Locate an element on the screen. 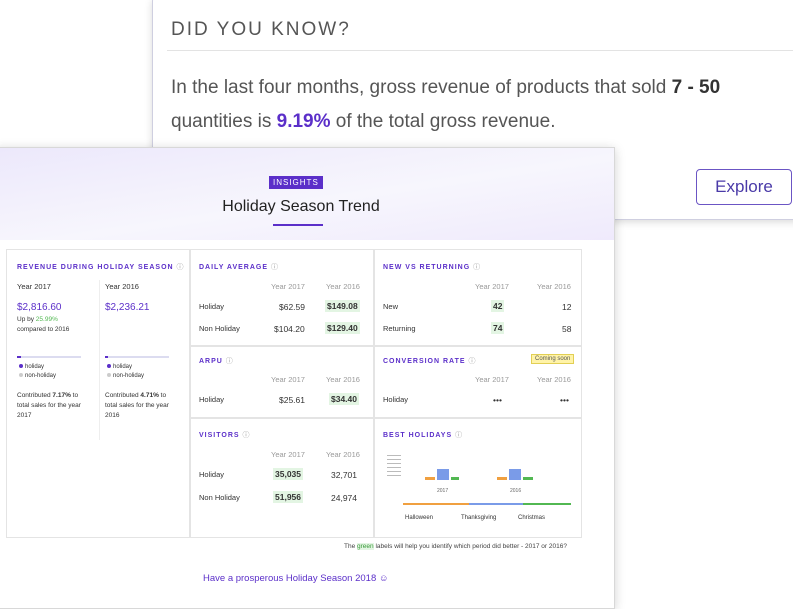 The image size is (793, 609). text-part: quantities is is located at coordinates (224, 121).